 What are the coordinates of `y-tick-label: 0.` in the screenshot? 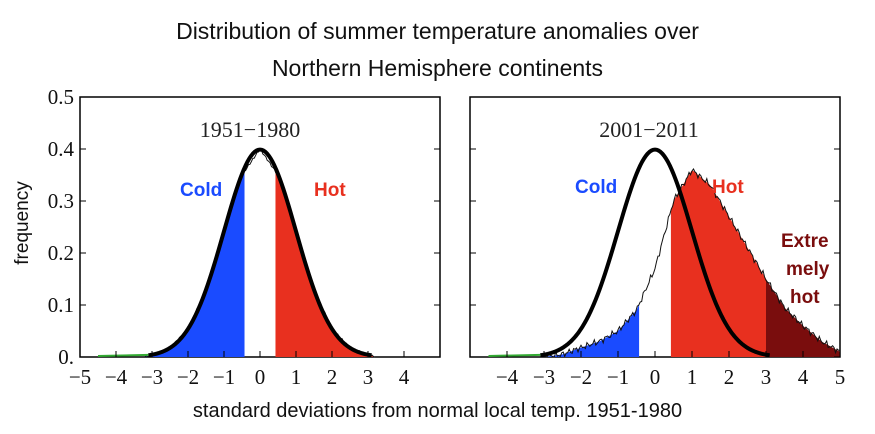 It's located at (66, 357).